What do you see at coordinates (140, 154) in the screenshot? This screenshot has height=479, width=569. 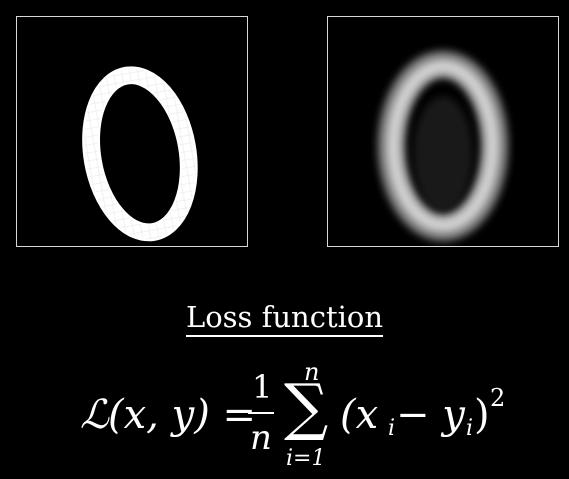 I see `digit-zero-original-icon` at bounding box center [140, 154].